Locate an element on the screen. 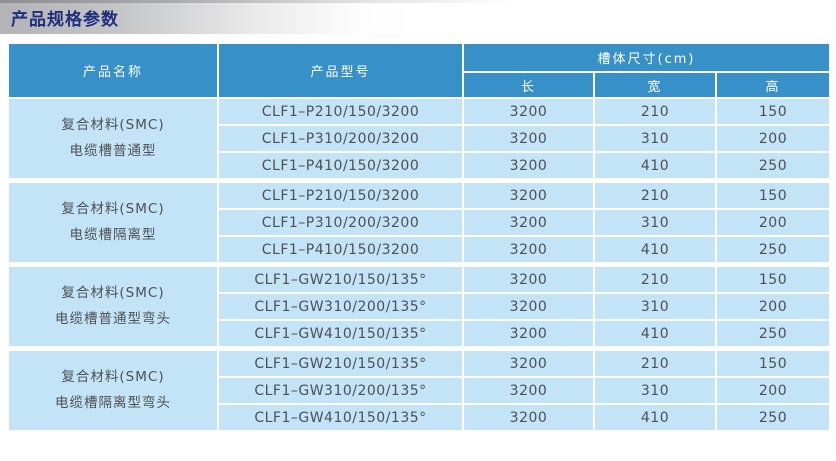  product-name-cell: 复合材料(SMC) 电缆槽普通型弯头 is located at coordinates (113, 306).